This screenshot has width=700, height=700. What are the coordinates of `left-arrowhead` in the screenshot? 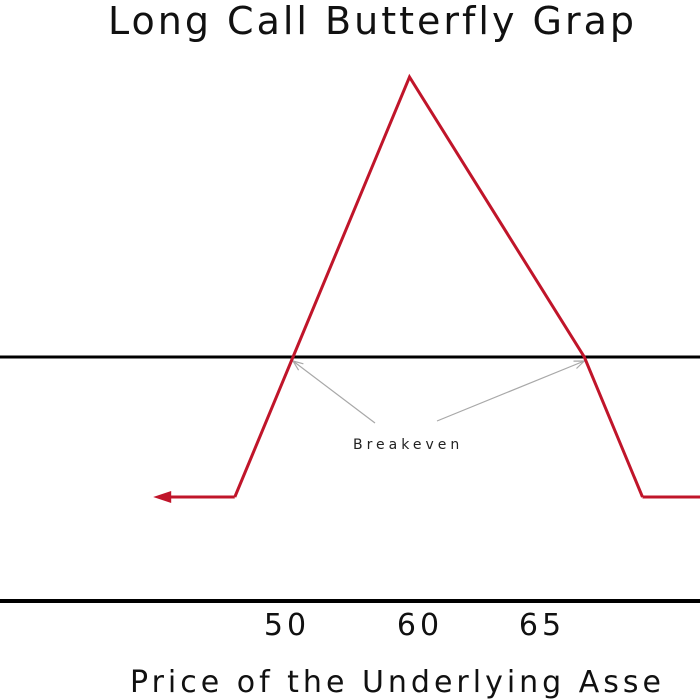 It's located at (162, 497).